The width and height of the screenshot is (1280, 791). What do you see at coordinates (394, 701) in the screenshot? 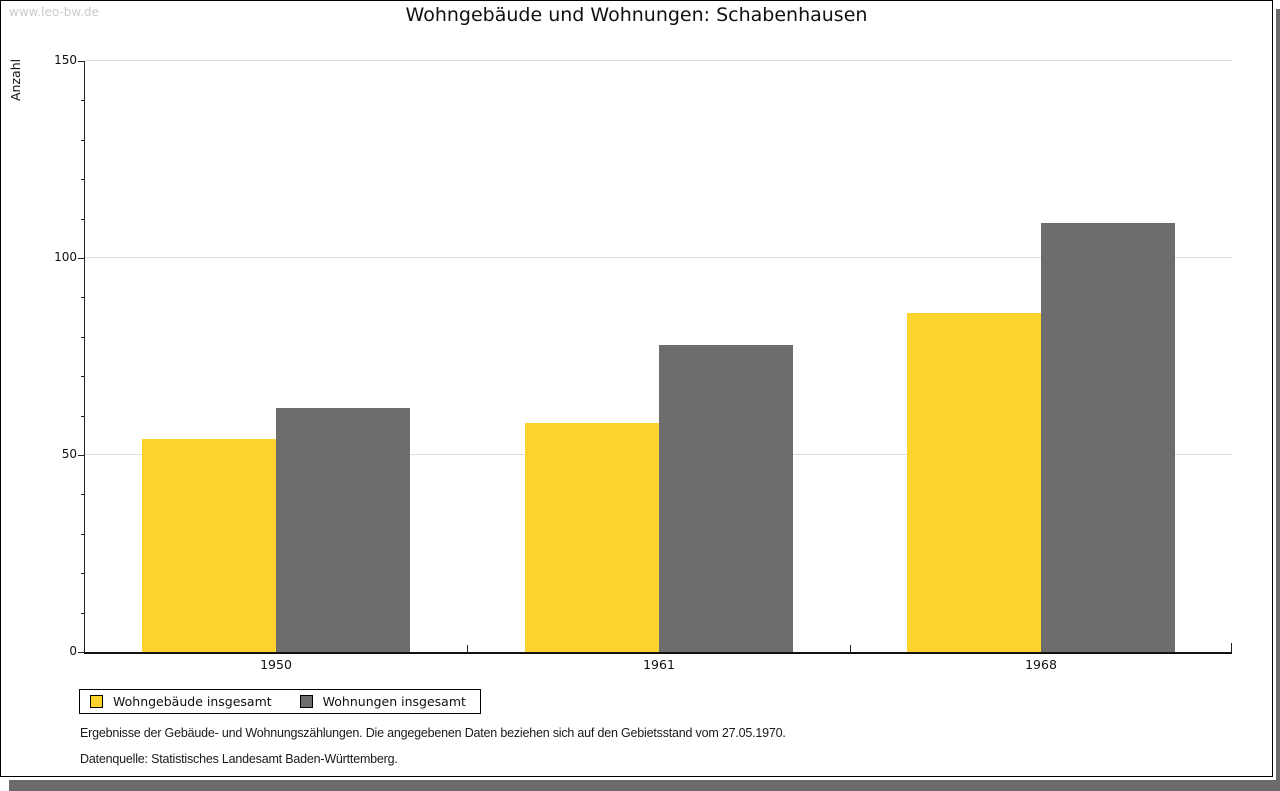
I see `legend-label-wohnungen: Wohnungen insgesamt` at bounding box center [394, 701].